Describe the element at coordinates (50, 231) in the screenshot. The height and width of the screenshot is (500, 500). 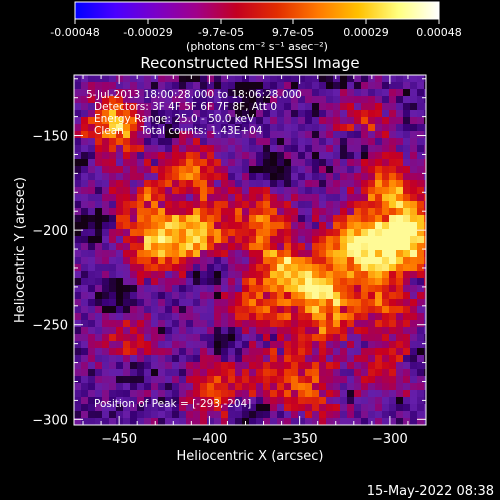
I see `y-tick-label: −200` at that location.